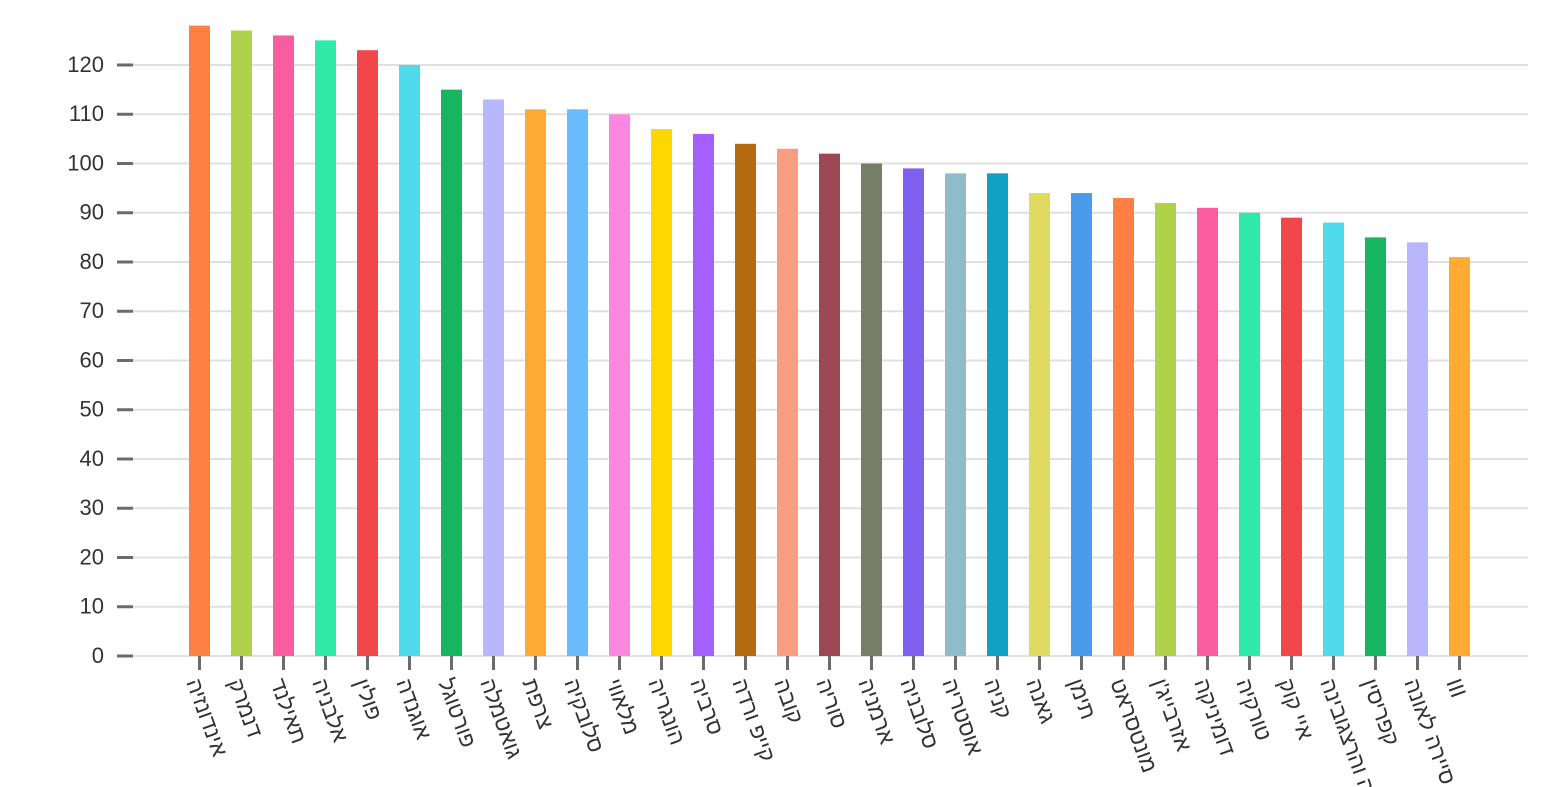 This screenshot has width=1554, height=787. Describe the element at coordinates (666, 711) in the screenshot. I see `x-tick-label: הונגריה` at that location.